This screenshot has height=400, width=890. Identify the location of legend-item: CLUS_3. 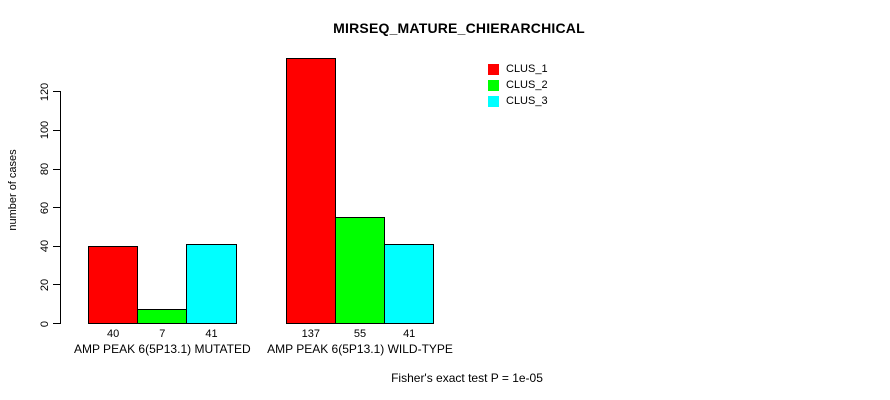
(518, 101).